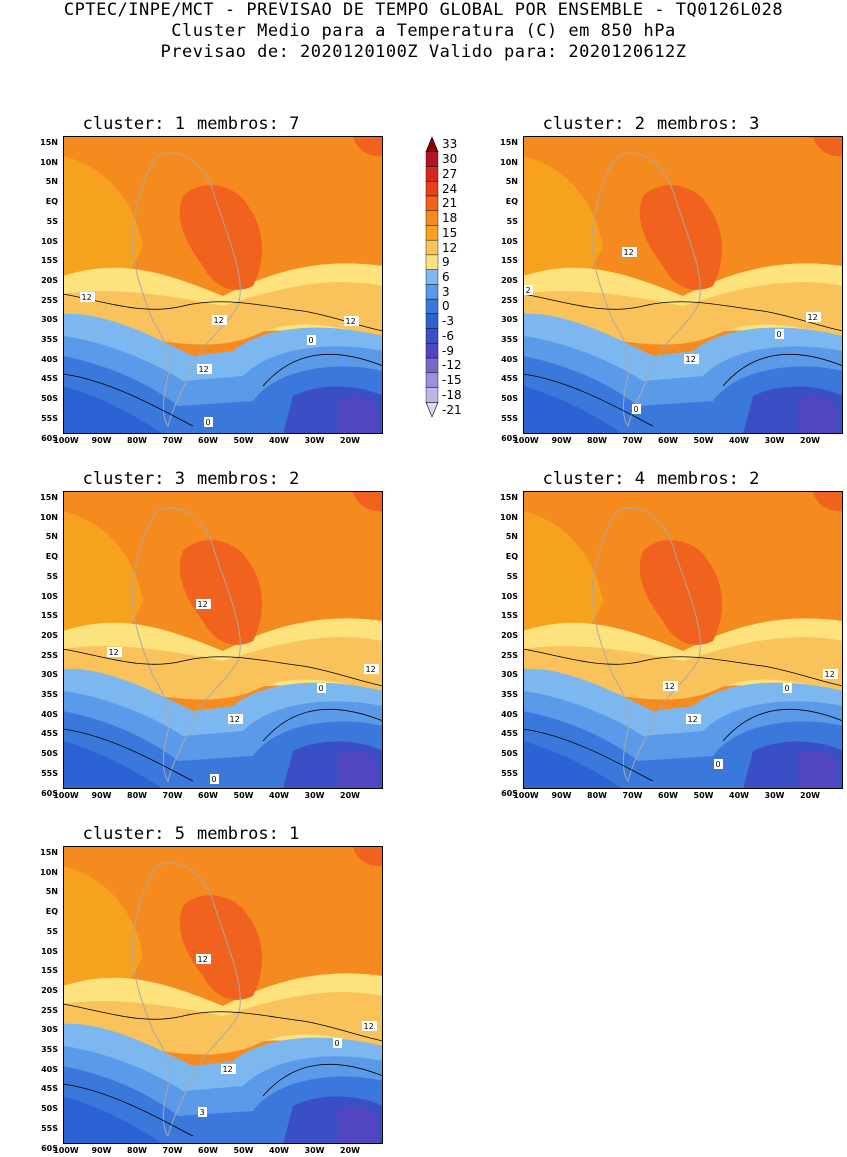 This screenshot has width=847, height=1157. Describe the element at coordinates (509, 635) in the screenshot. I see `lat-tick-label: 20S` at that location.